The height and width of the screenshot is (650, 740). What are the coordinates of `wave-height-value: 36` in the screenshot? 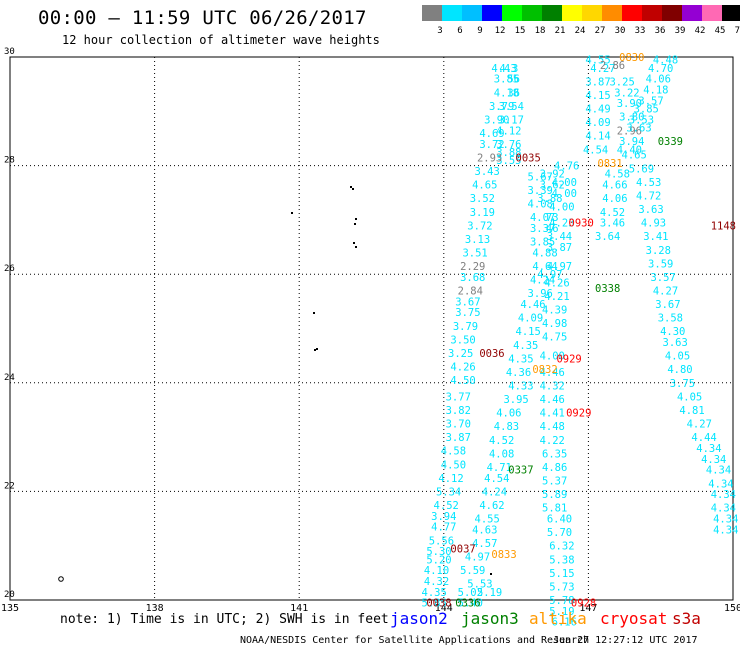 It's located at (513, 93).